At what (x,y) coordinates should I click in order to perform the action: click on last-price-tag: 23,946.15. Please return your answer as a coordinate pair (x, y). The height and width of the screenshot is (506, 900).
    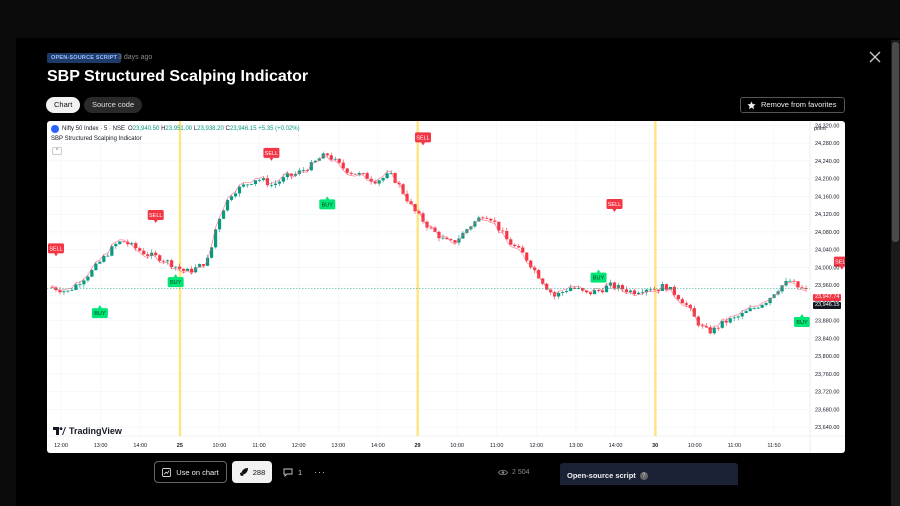
    Looking at the image, I should click on (827, 305).